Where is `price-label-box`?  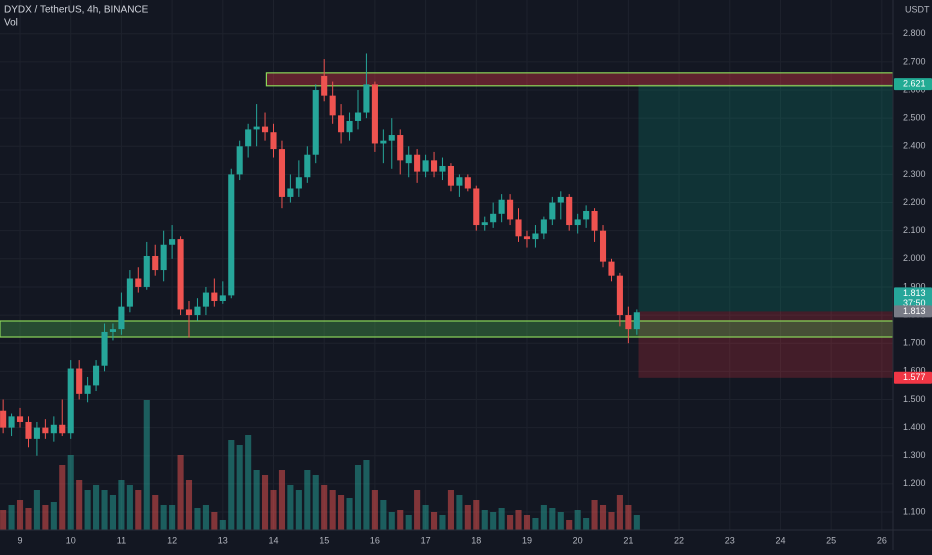 price-label-box is located at coordinates (913, 84).